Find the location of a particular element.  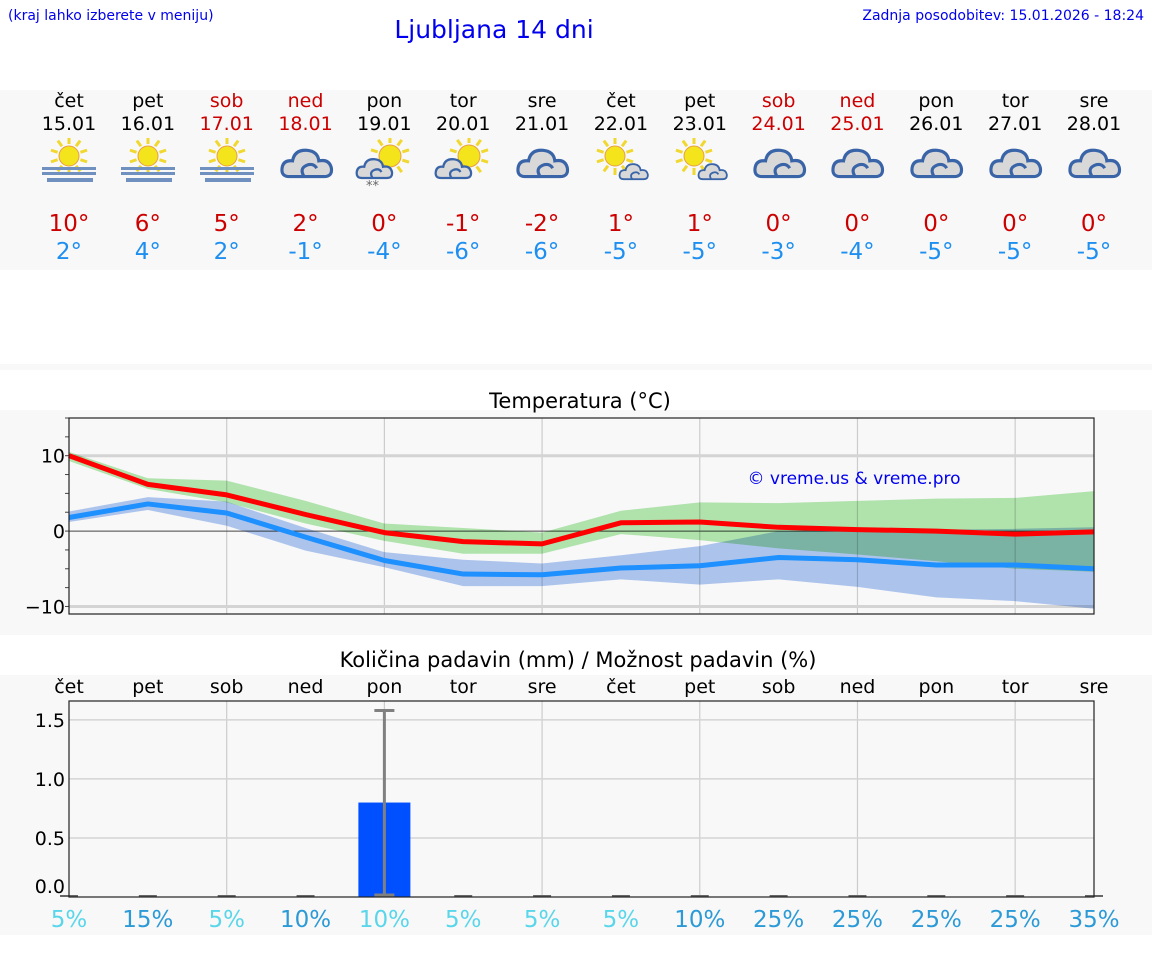

divider is located at coordinates (576, 367).